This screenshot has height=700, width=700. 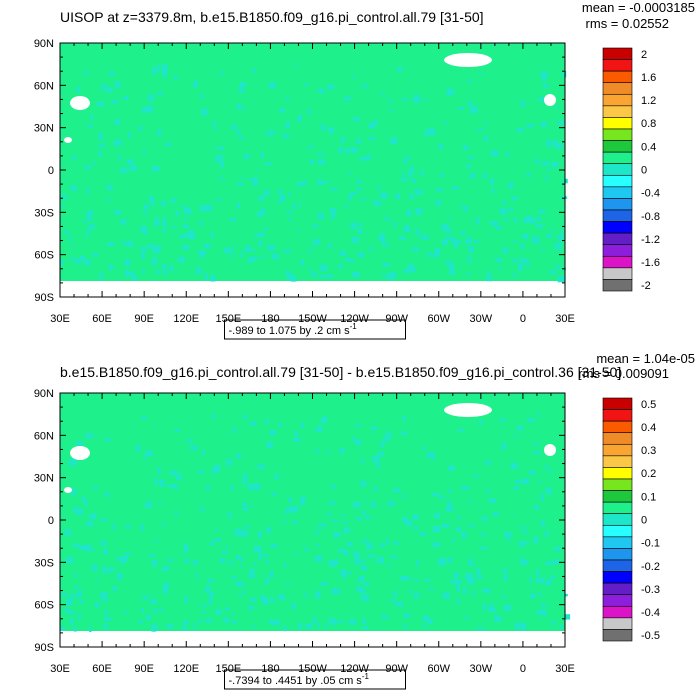 What do you see at coordinates (44, 129) in the screenshot?
I see `y-tick-label: 30N` at bounding box center [44, 129].